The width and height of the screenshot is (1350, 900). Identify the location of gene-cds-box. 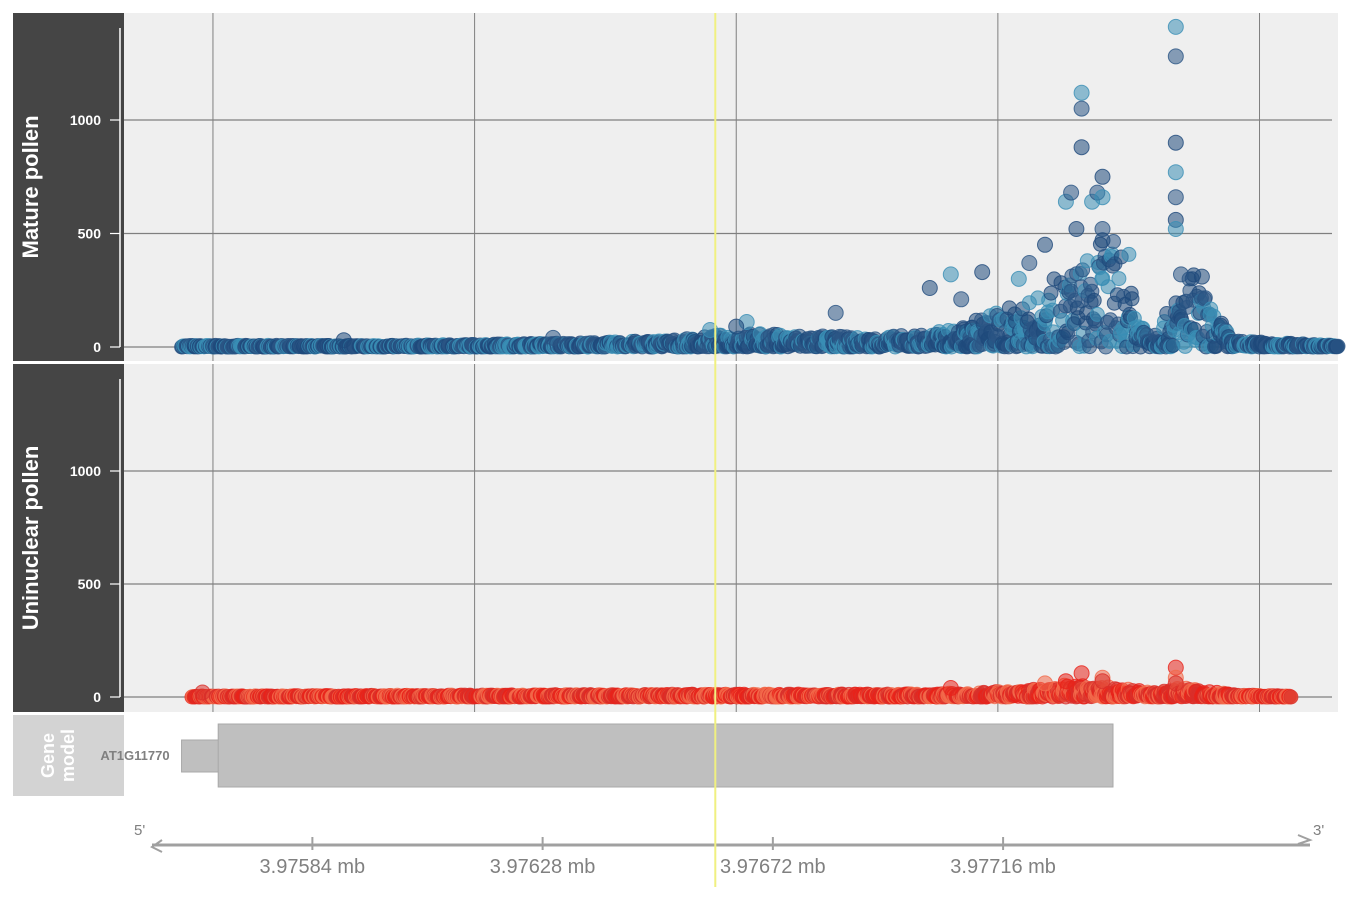
(665, 755).